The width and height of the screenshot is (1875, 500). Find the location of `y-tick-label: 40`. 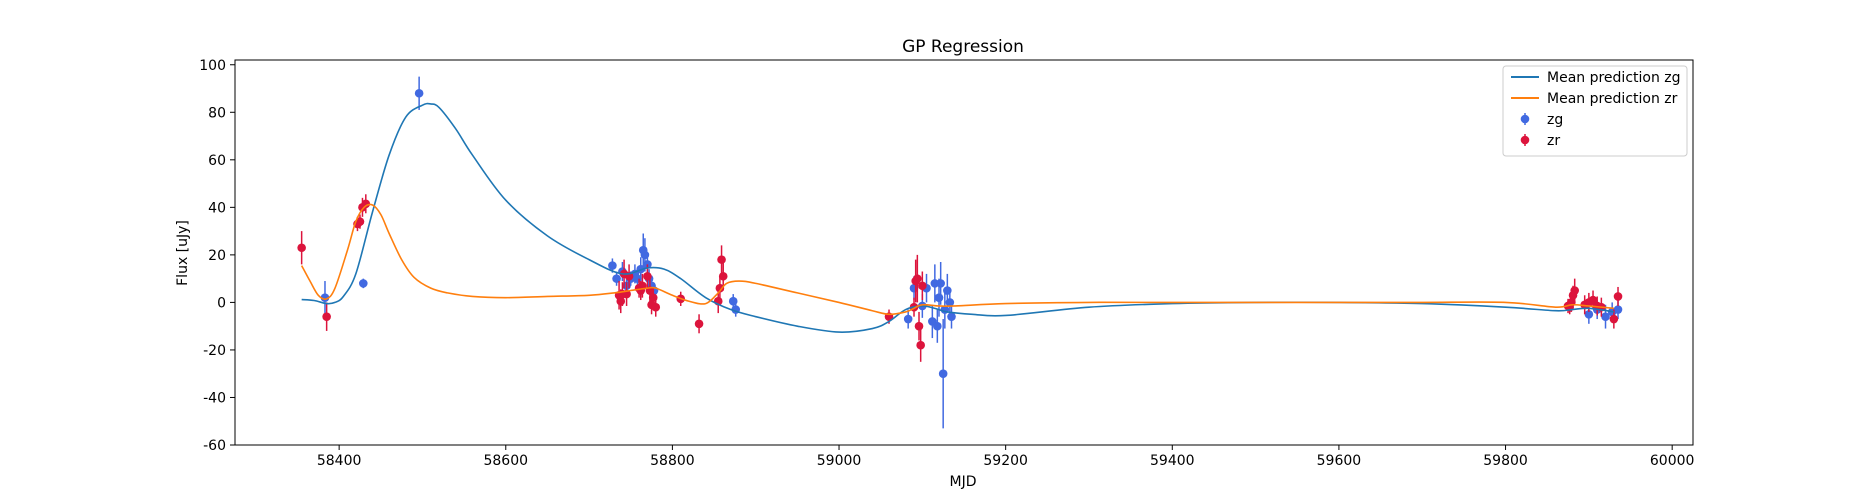

y-tick-label: 40 is located at coordinates (217, 208).